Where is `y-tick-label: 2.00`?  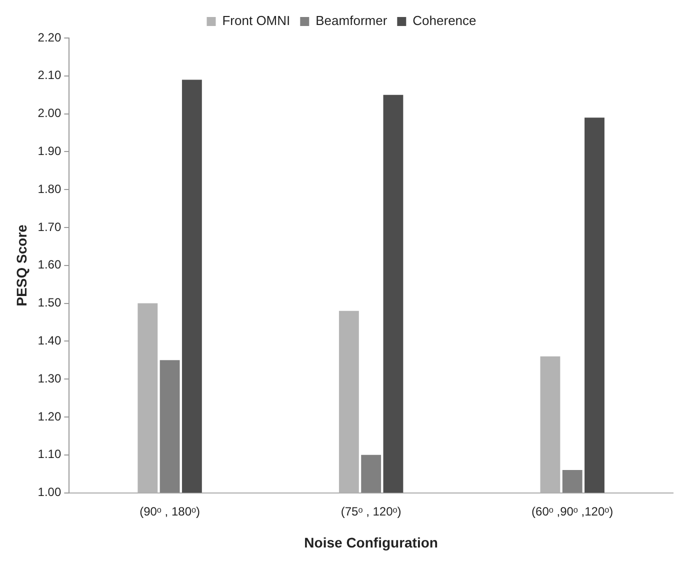 y-tick-label: 2.00 is located at coordinates (50, 113).